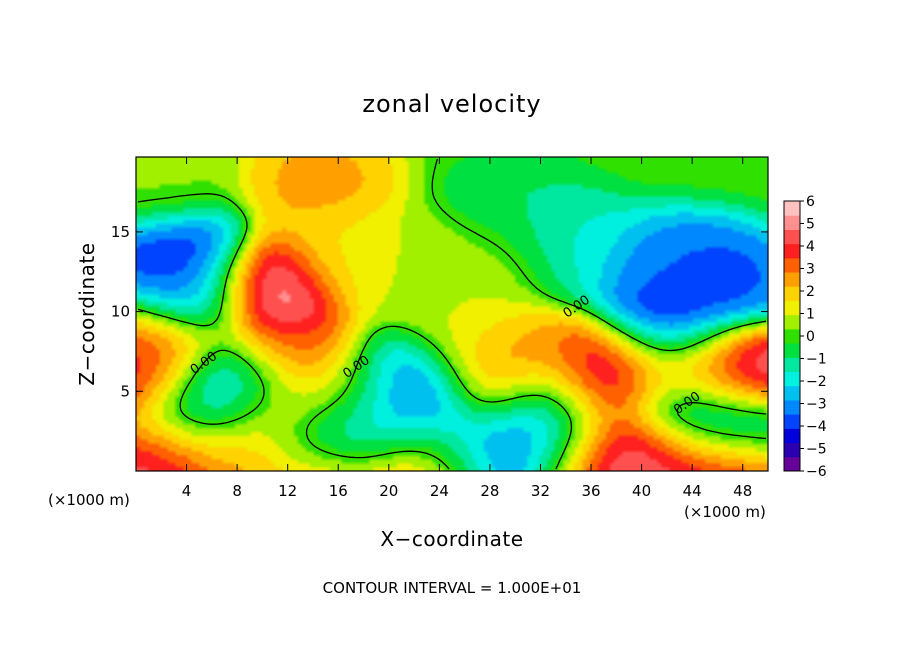  What do you see at coordinates (810, 315) in the screenshot?
I see `colorbar-label: 1` at bounding box center [810, 315].